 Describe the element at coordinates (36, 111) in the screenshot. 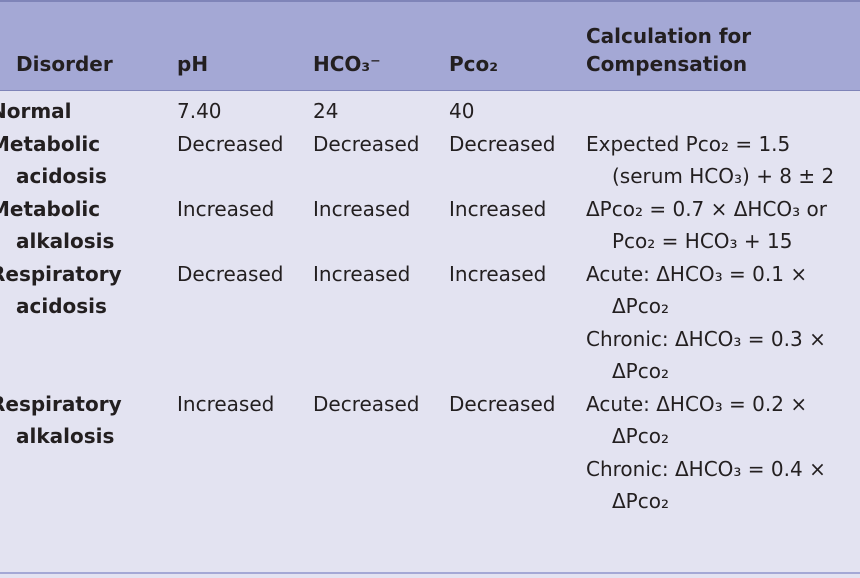

I see `disorder-cell: Normal` at that location.